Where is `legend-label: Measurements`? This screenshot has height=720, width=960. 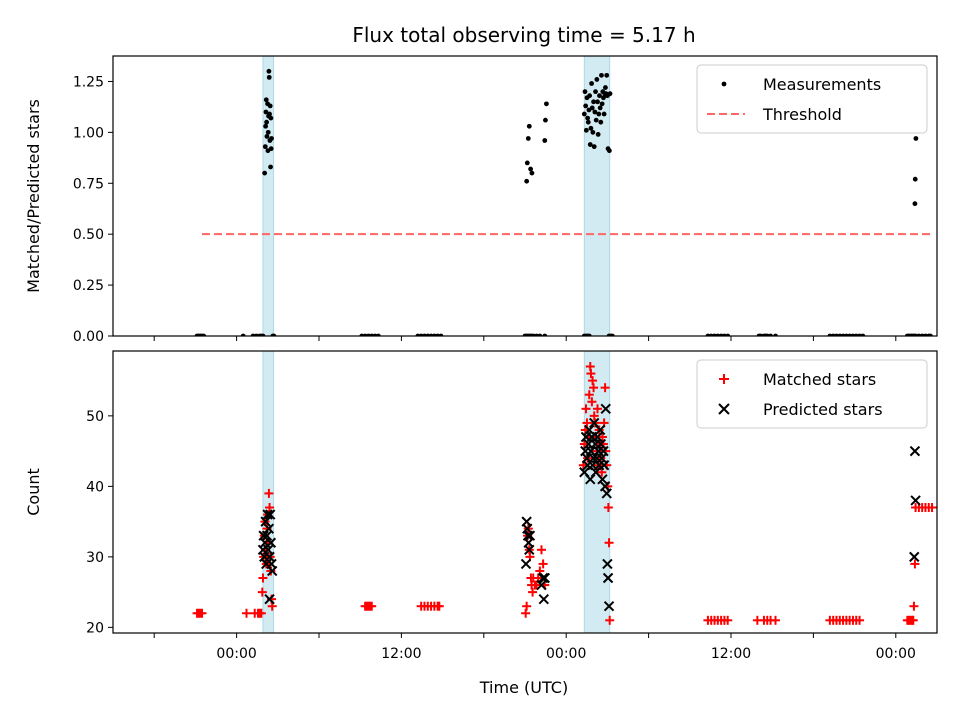 legend-label: Measurements is located at coordinates (822, 84).